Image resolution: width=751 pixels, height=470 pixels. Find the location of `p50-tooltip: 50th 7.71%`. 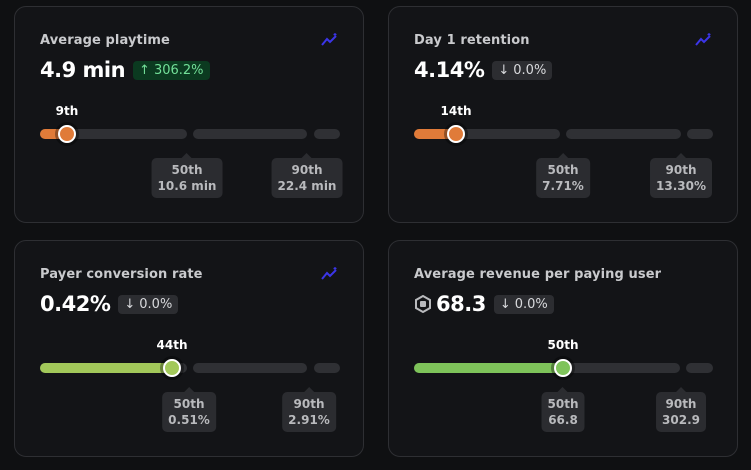

p50-tooltip: 50th 7.71% is located at coordinates (563, 175).